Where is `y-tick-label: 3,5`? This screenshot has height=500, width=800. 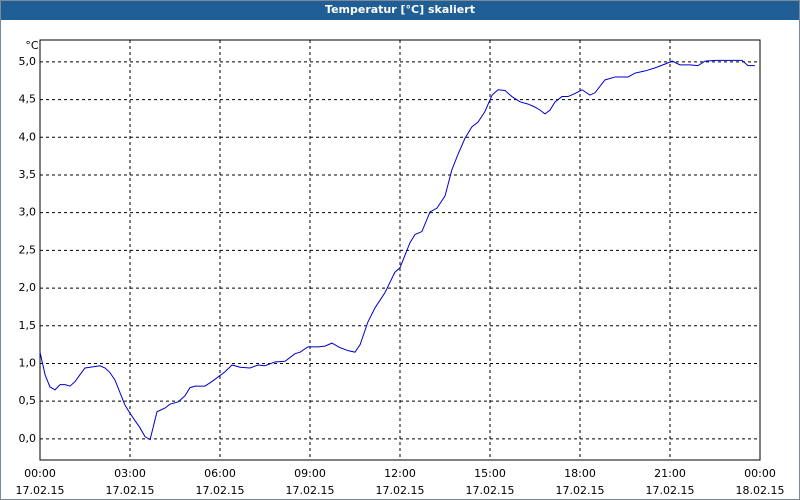 y-tick-label: 3,5 is located at coordinates (28, 174).